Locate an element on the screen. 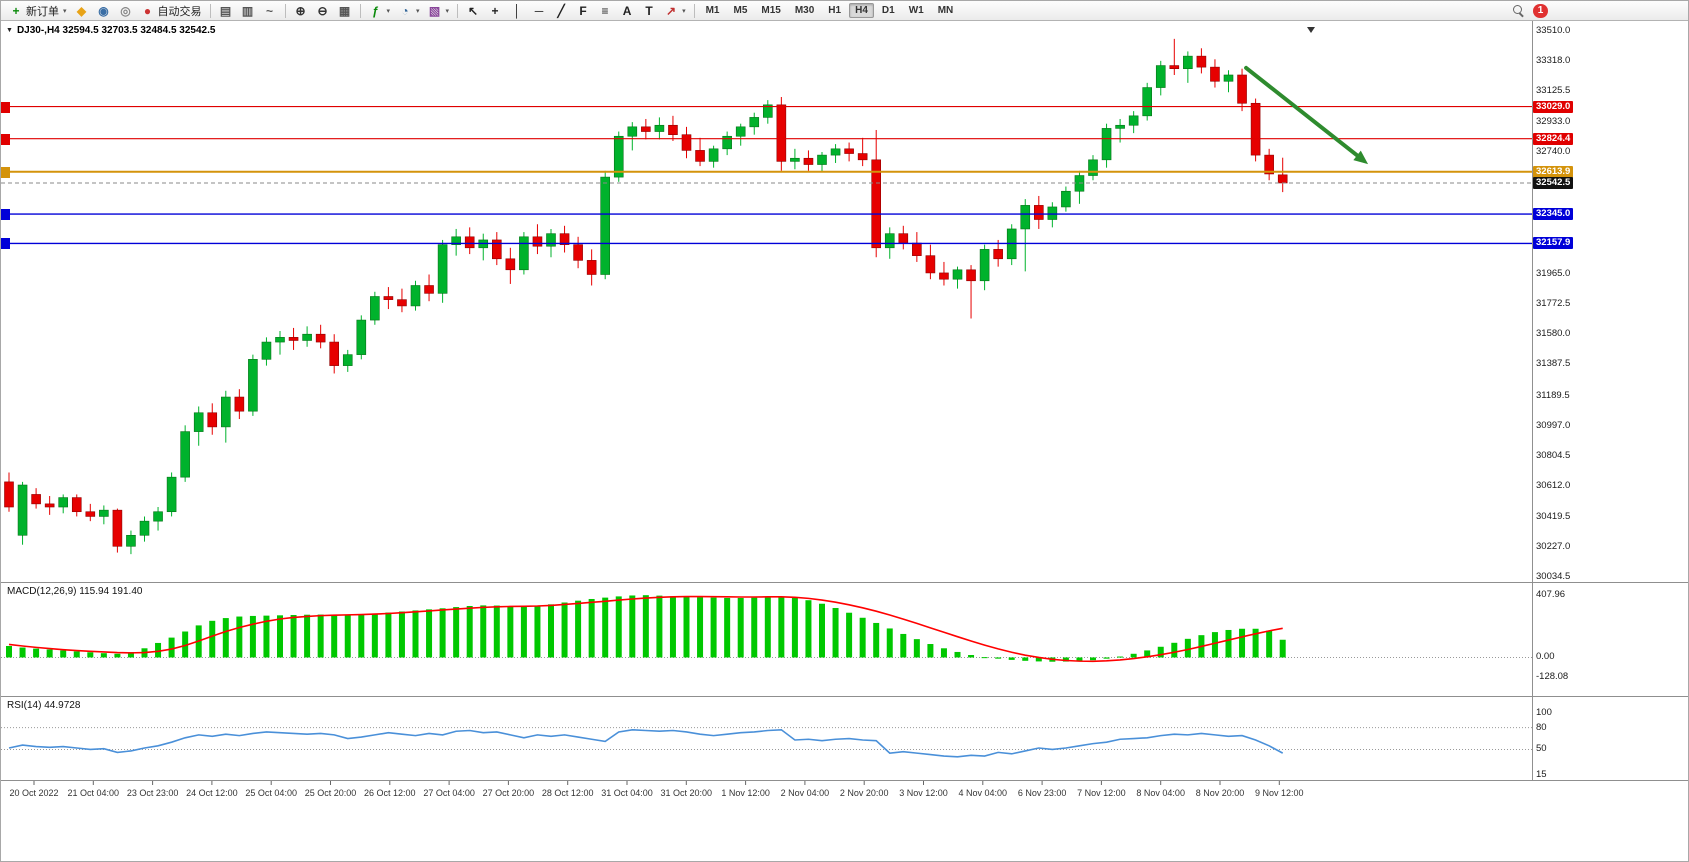 The image size is (1689, 862). toolbar-signals-button: ◎ is located at coordinates (126, 11).